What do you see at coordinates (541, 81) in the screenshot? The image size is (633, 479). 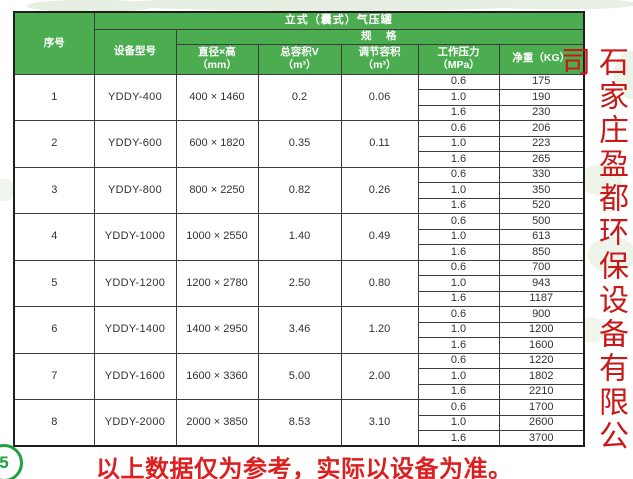 I see `cell-weight: 175` at bounding box center [541, 81].